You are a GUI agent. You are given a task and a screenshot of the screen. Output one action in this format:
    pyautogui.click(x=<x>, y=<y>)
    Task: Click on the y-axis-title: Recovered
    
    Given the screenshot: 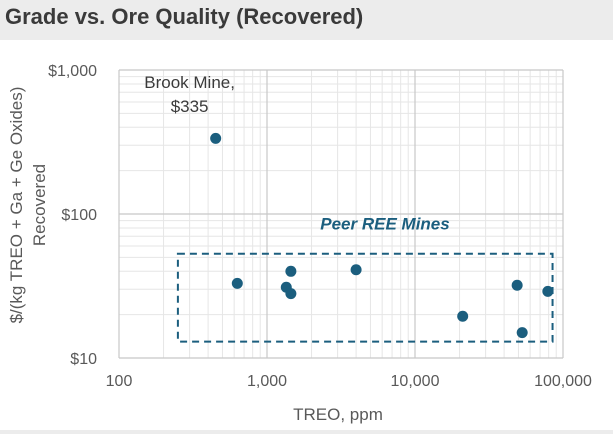 What is the action you would take?
    pyautogui.click(x=39, y=205)
    